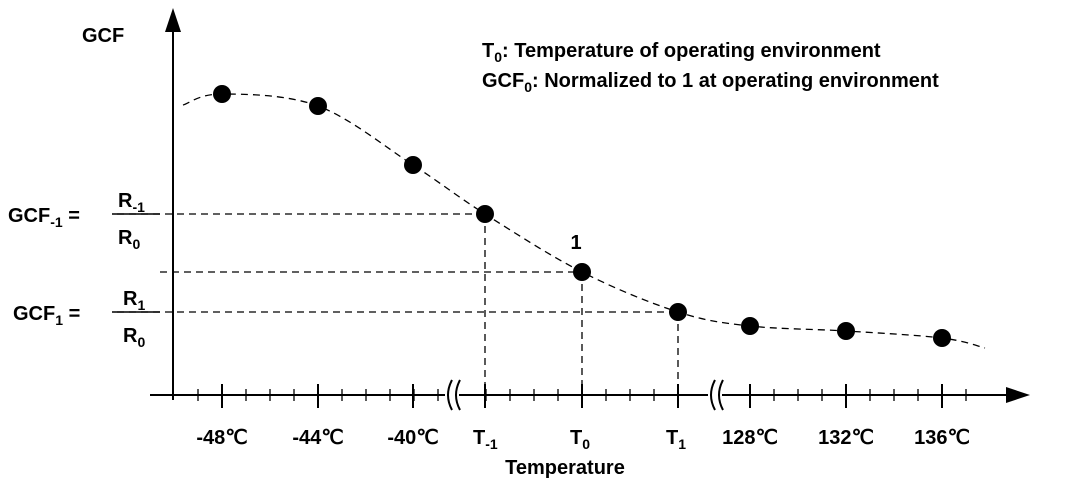 The image size is (1092, 493). I want to click on base: 132℃, so click(846, 438).